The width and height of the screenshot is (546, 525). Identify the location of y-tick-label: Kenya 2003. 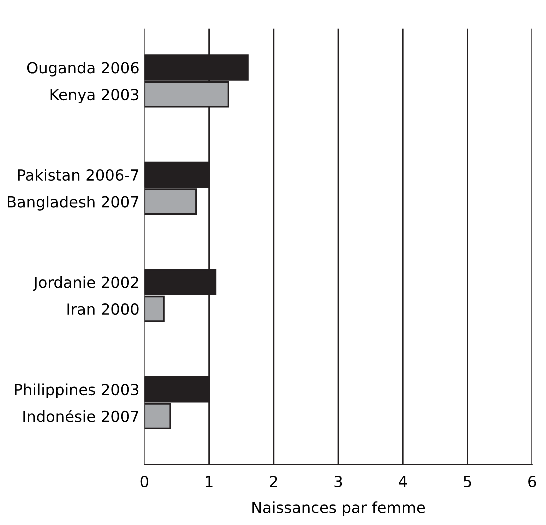
(94, 96).